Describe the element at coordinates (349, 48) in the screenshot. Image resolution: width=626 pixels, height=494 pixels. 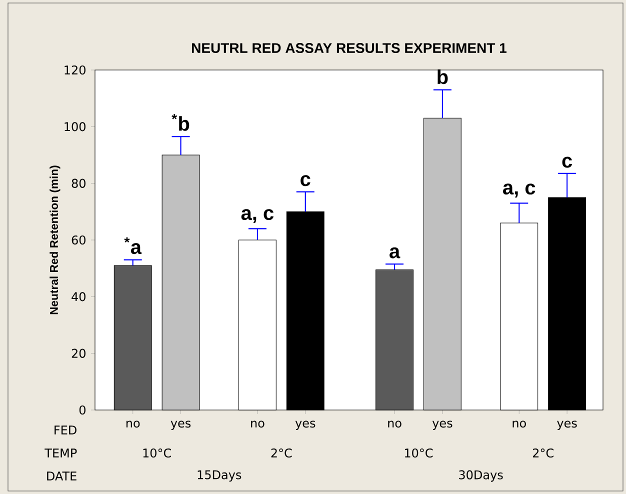
I see `chart-title: NEUTRL RED ASSAY RESULTS EXPERIMENT 1` at that location.